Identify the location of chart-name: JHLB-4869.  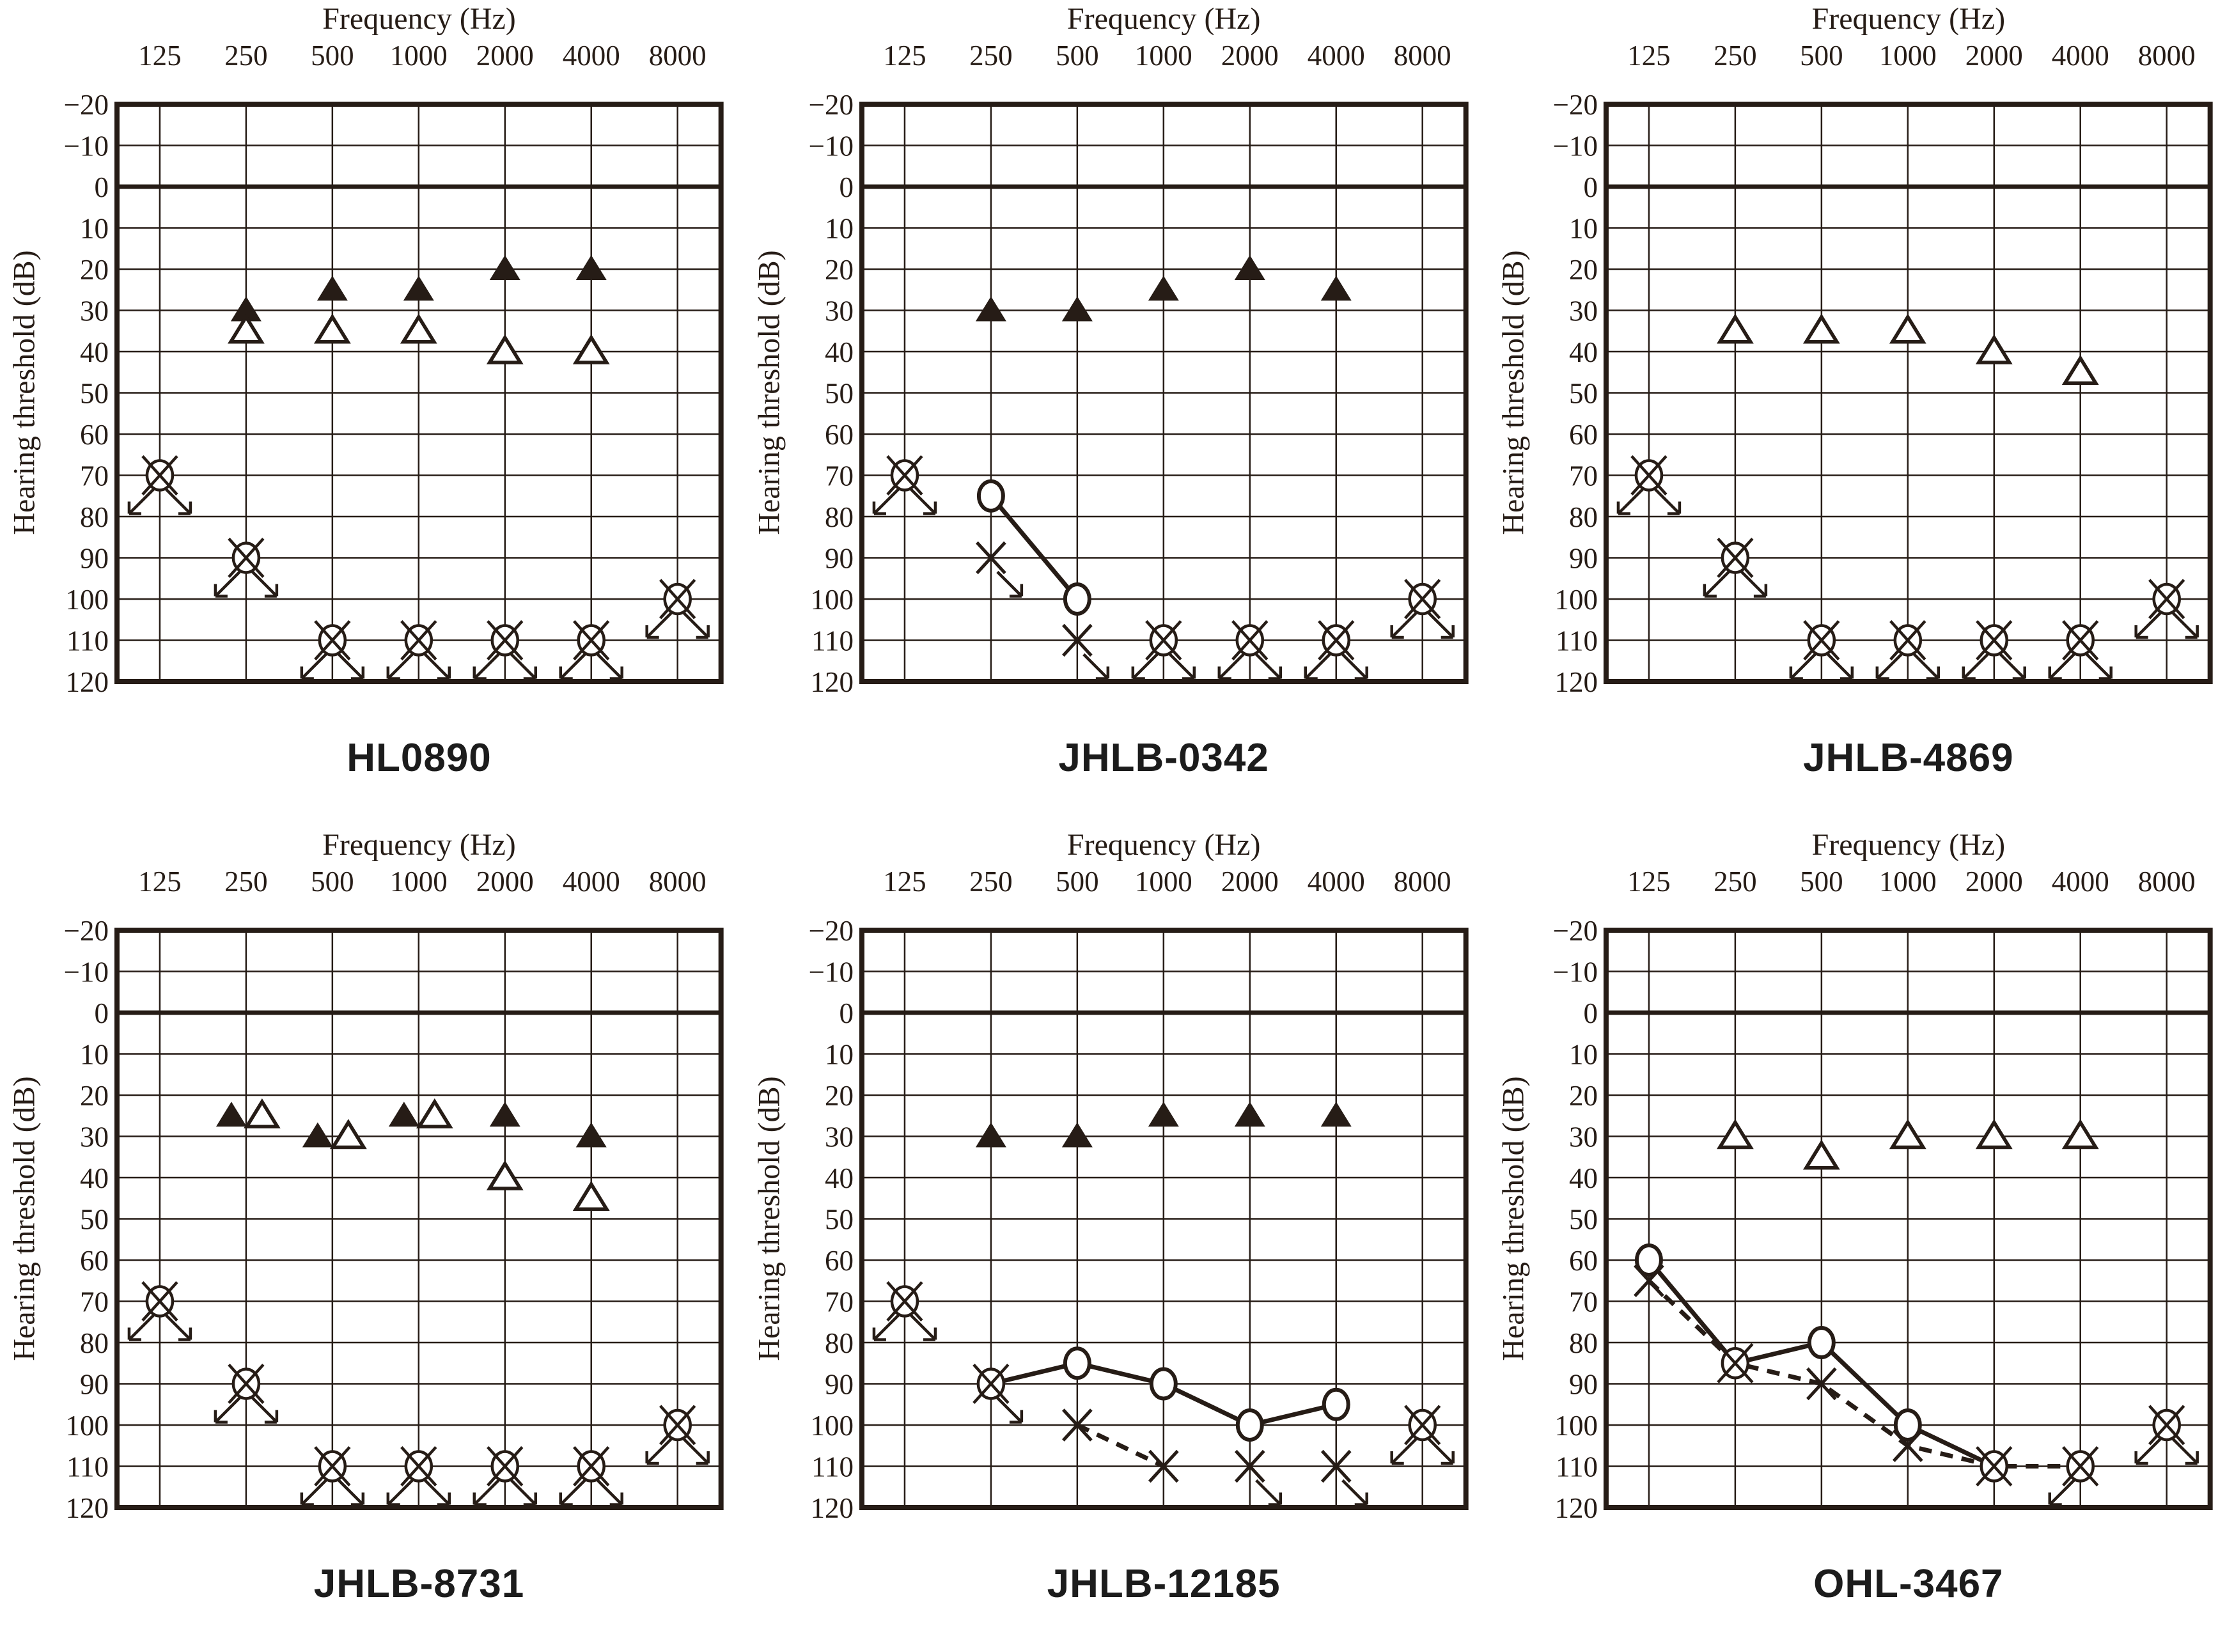
(1909, 758).